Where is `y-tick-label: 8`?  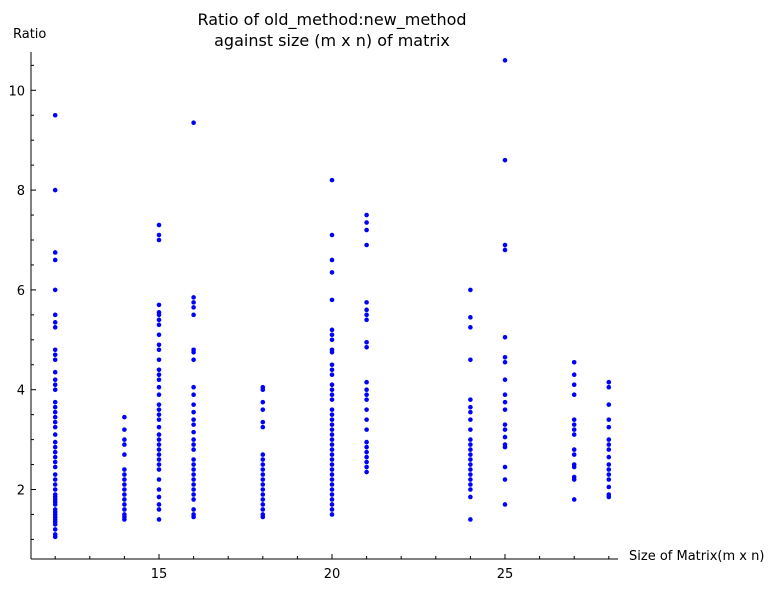 y-tick-label: 8 is located at coordinates (21, 191).